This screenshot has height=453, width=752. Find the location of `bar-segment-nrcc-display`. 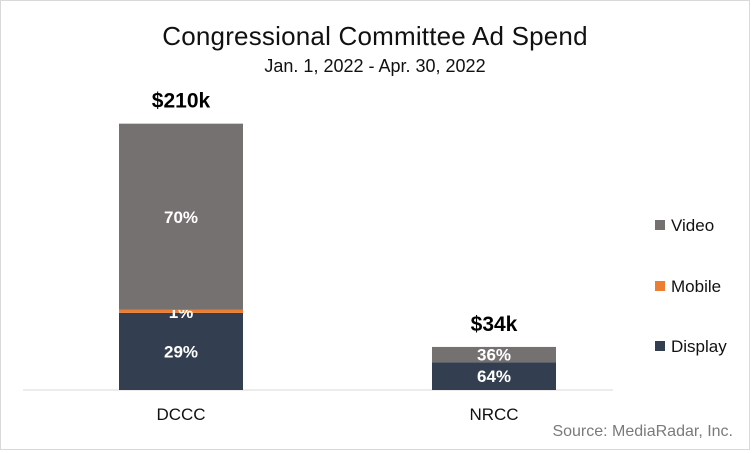

bar-segment-nrcc-display is located at coordinates (494, 376).